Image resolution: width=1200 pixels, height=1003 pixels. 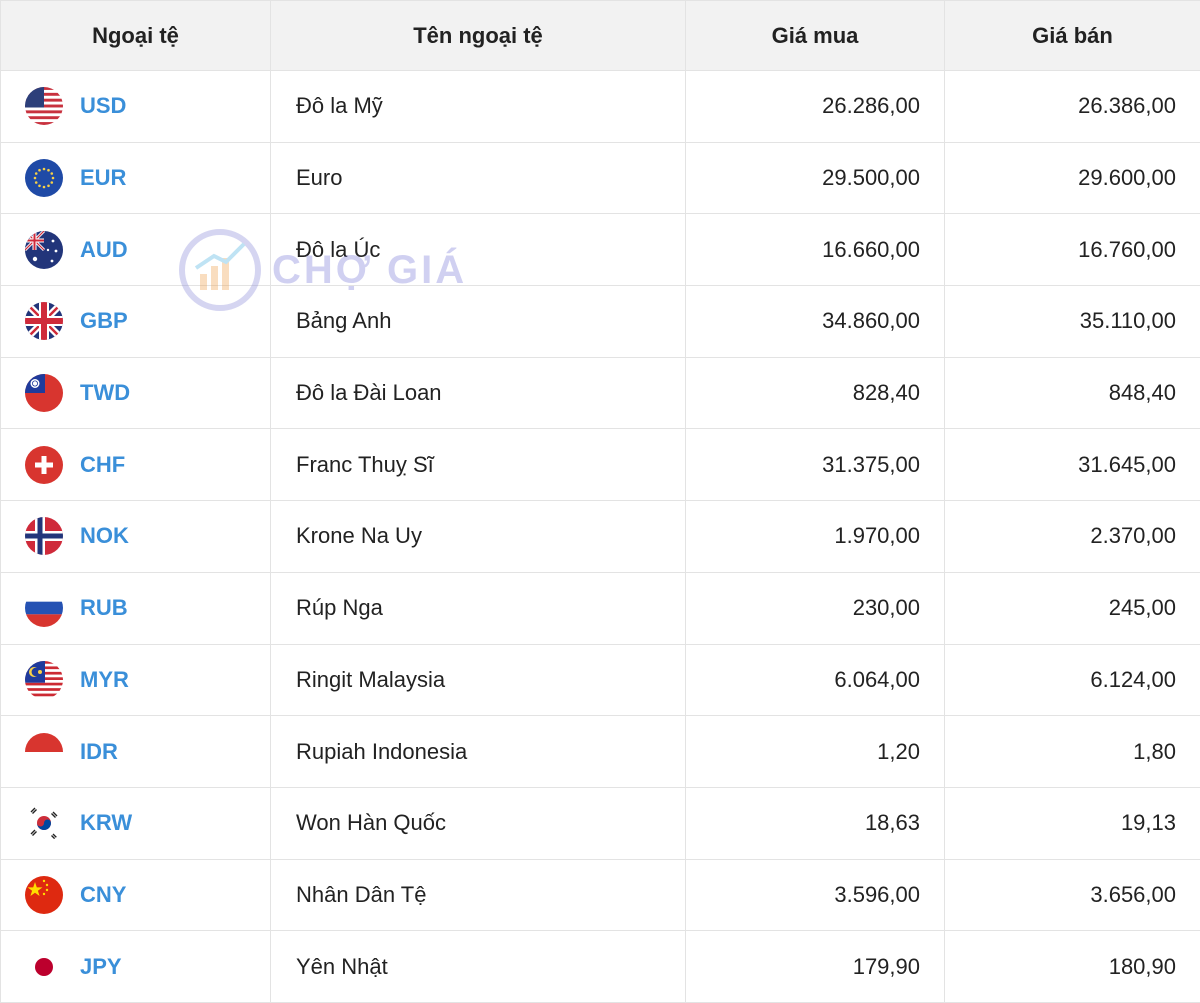 I want to click on currency-code: JPY, so click(x=101, y=967).